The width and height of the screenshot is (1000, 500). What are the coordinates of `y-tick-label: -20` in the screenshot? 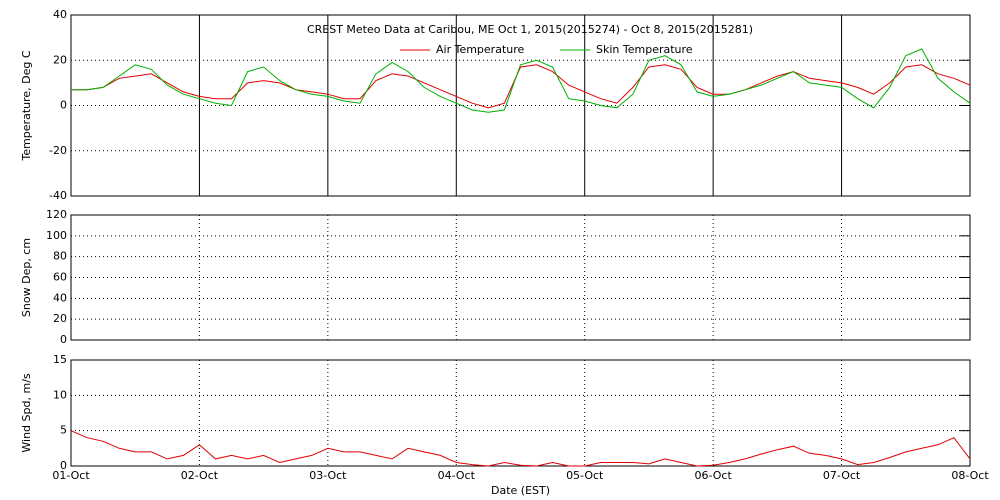 It's located at (58, 150).